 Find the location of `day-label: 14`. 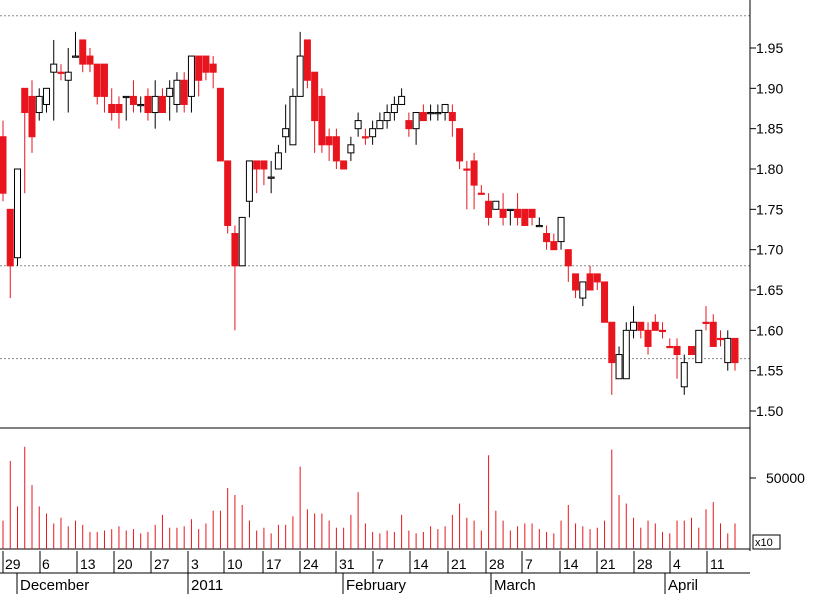

day-label: 14 is located at coordinates (421, 564).